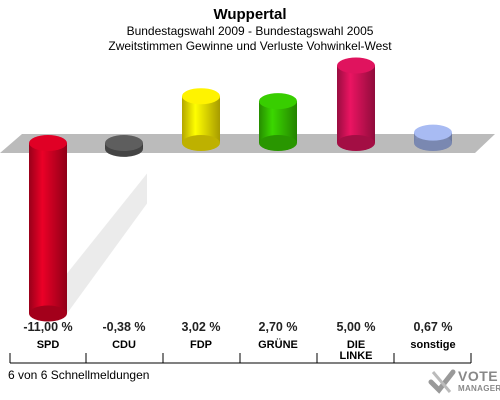  Describe the element at coordinates (124, 345) in the screenshot. I see `category-label-1: CDU` at that location.